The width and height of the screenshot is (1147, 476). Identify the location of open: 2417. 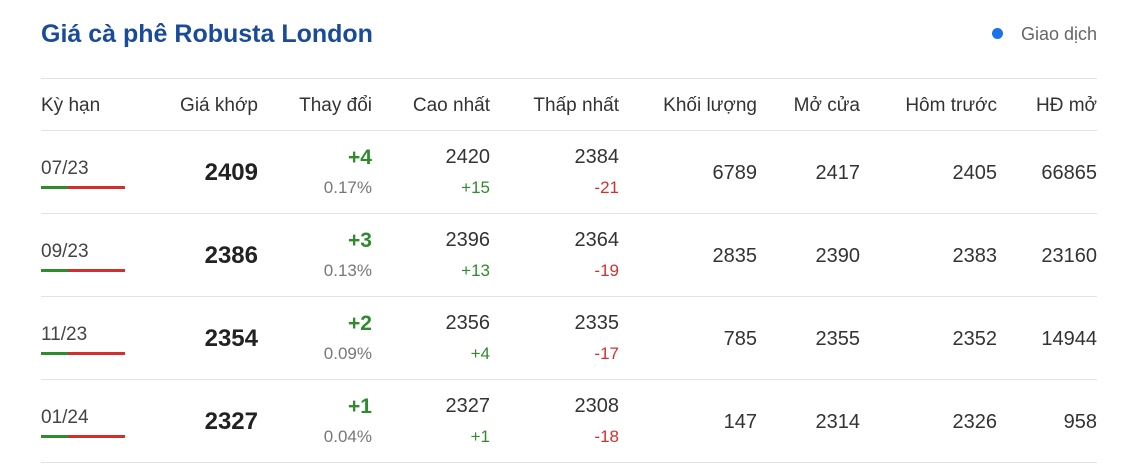
(838, 173).